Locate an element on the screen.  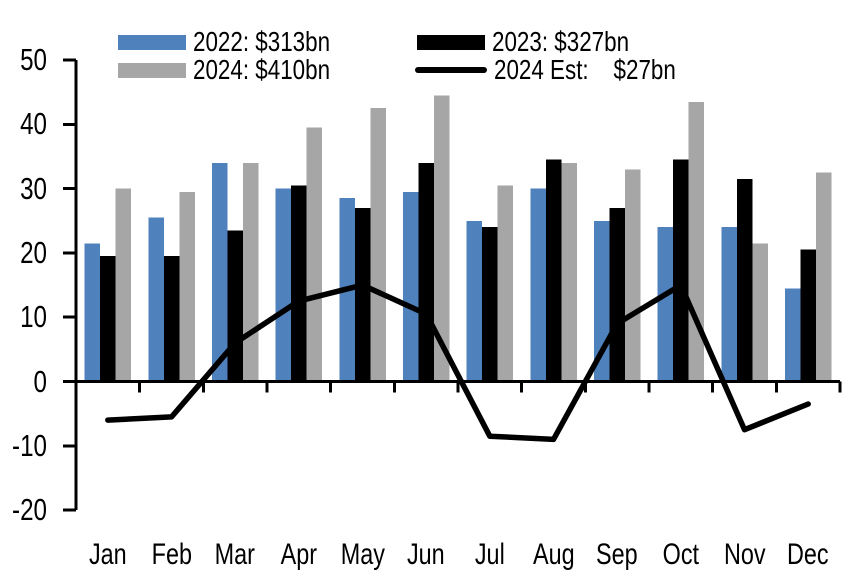
legend-item-2024: 2024: $410bn is located at coordinates (241, 70).